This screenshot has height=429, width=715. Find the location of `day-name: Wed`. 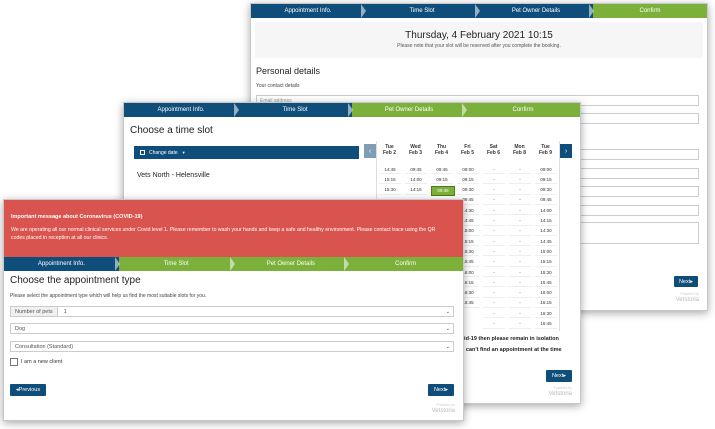

day-name: Wed is located at coordinates (415, 147).